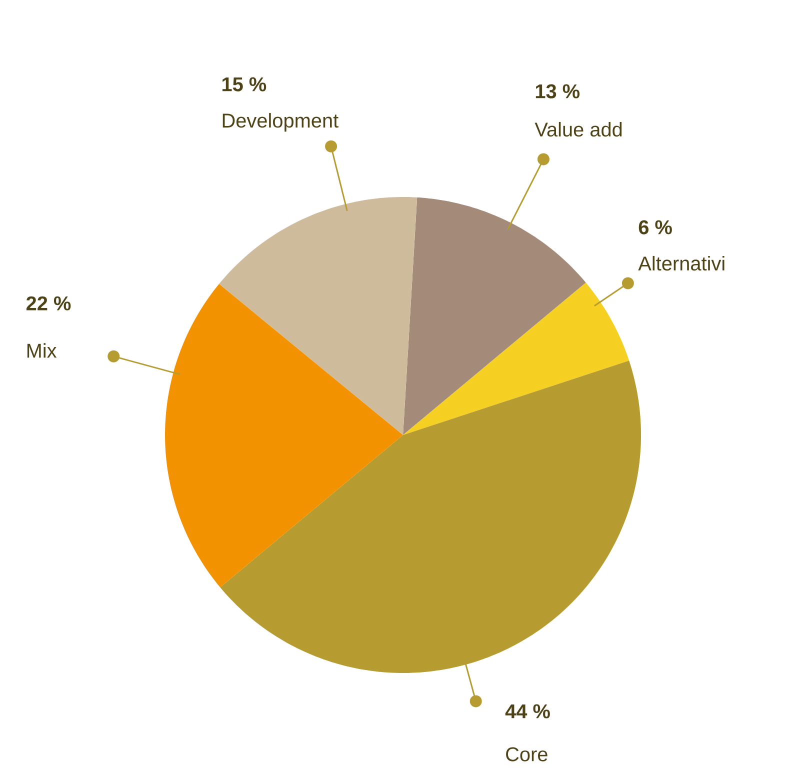  What do you see at coordinates (244, 84) in the screenshot?
I see `data-label: 15 %` at bounding box center [244, 84].